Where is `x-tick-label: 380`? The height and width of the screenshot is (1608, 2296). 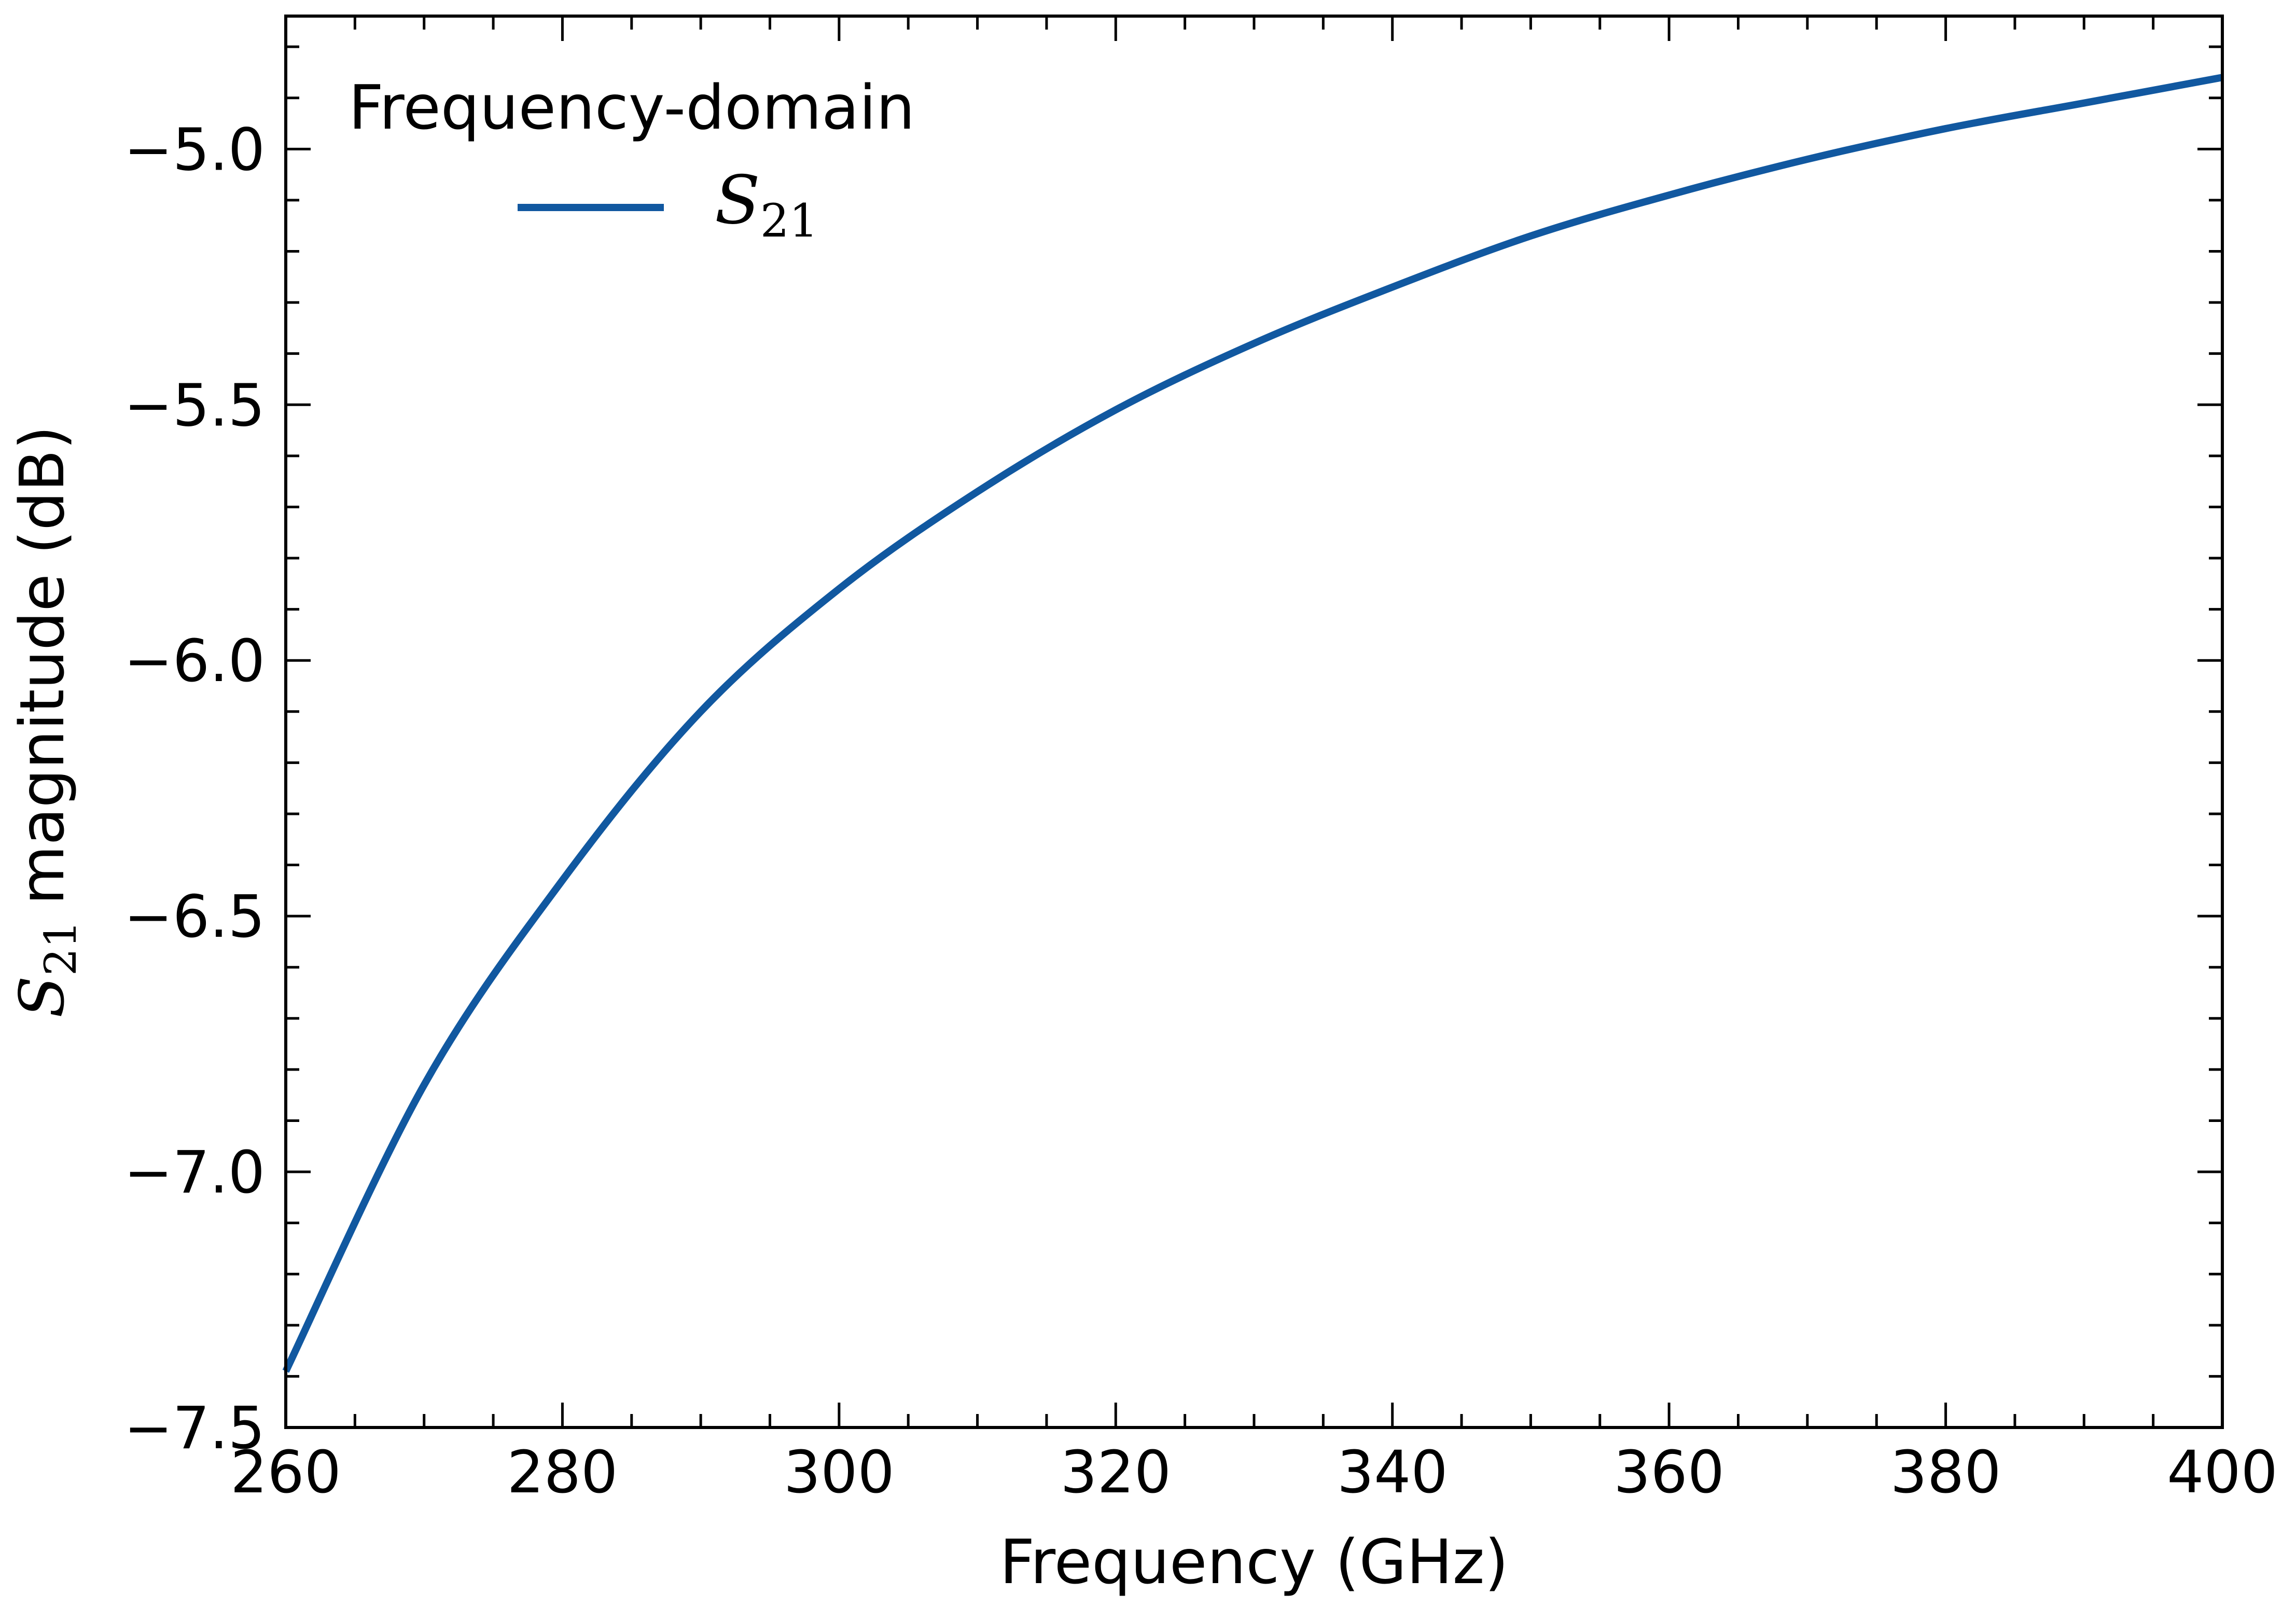 x-tick-label: 380 is located at coordinates (1945, 1472).